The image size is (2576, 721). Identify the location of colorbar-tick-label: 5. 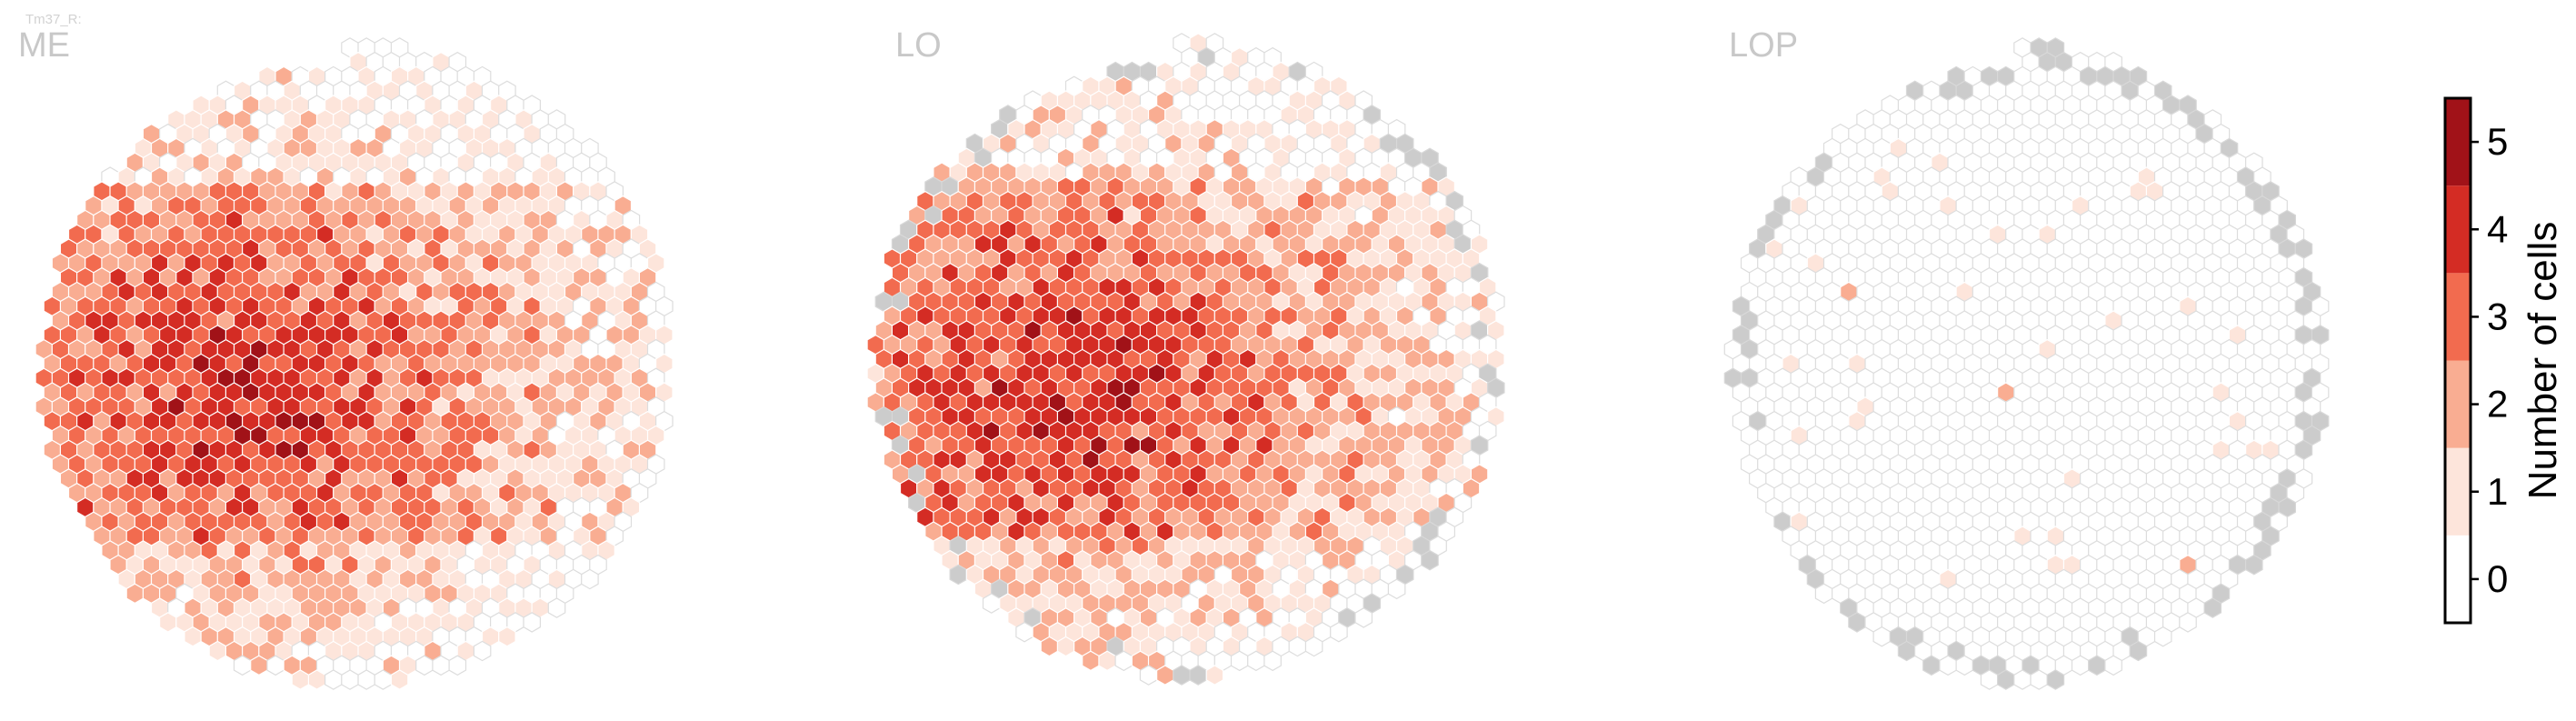
(2497, 141).